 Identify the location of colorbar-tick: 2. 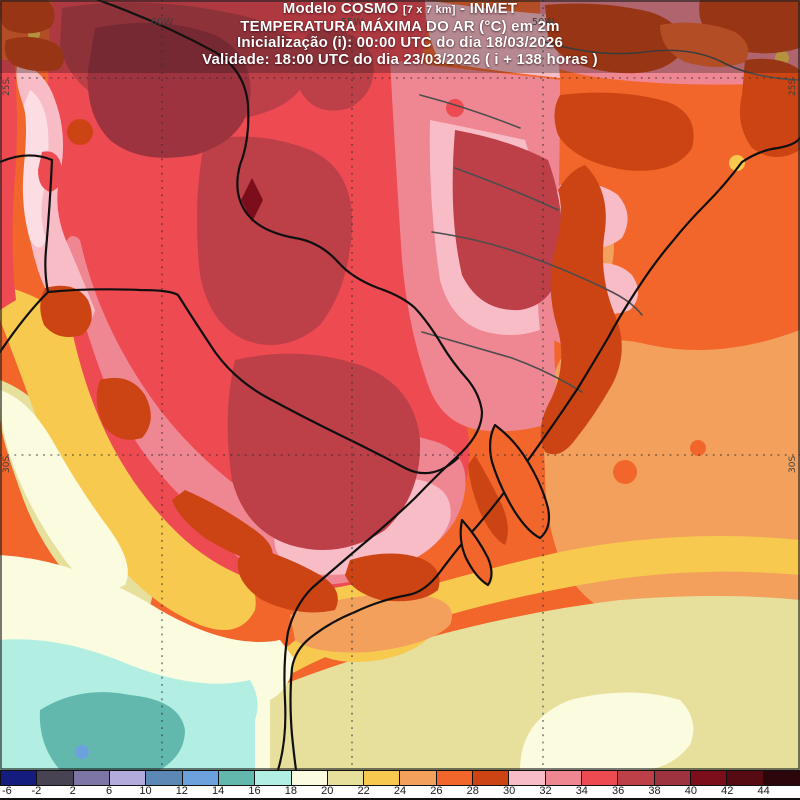
(72, 791).